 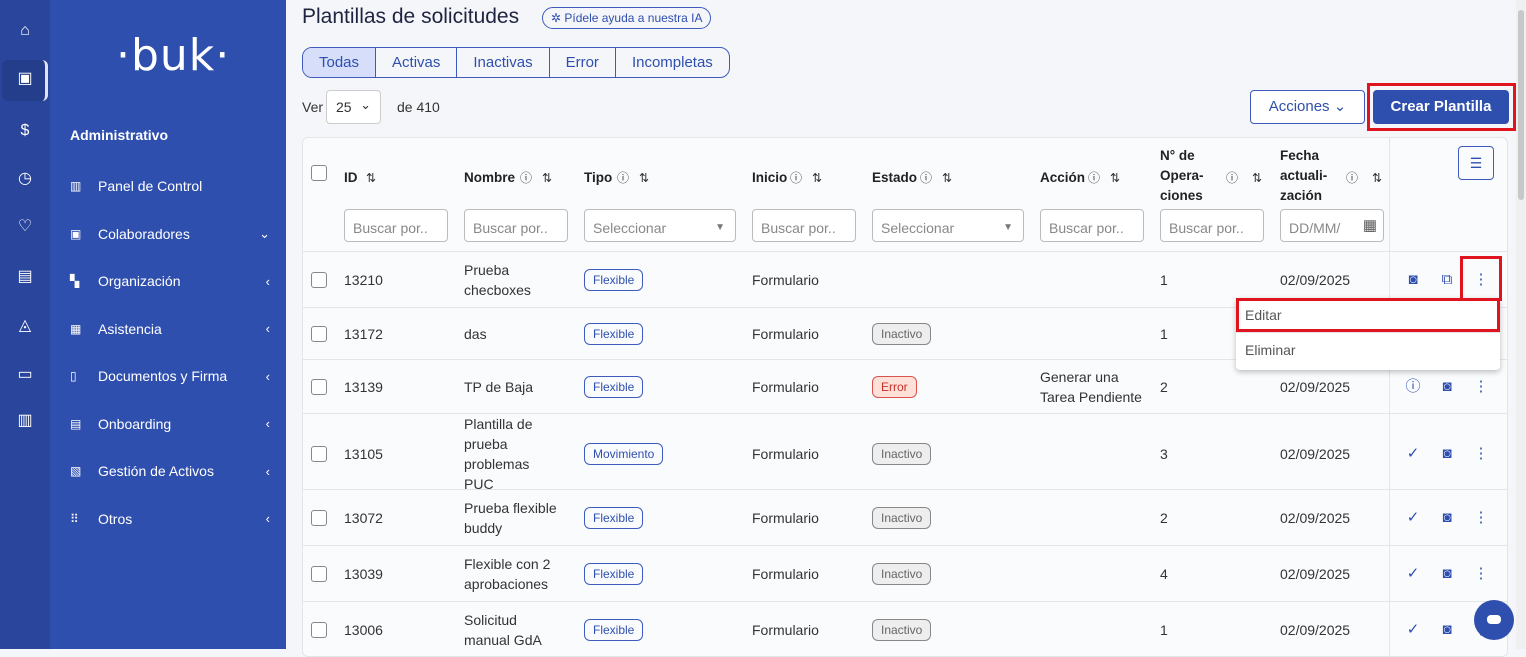 What do you see at coordinates (785, 454) in the screenshot?
I see `cell-inicio: Formulario` at bounding box center [785, 454].